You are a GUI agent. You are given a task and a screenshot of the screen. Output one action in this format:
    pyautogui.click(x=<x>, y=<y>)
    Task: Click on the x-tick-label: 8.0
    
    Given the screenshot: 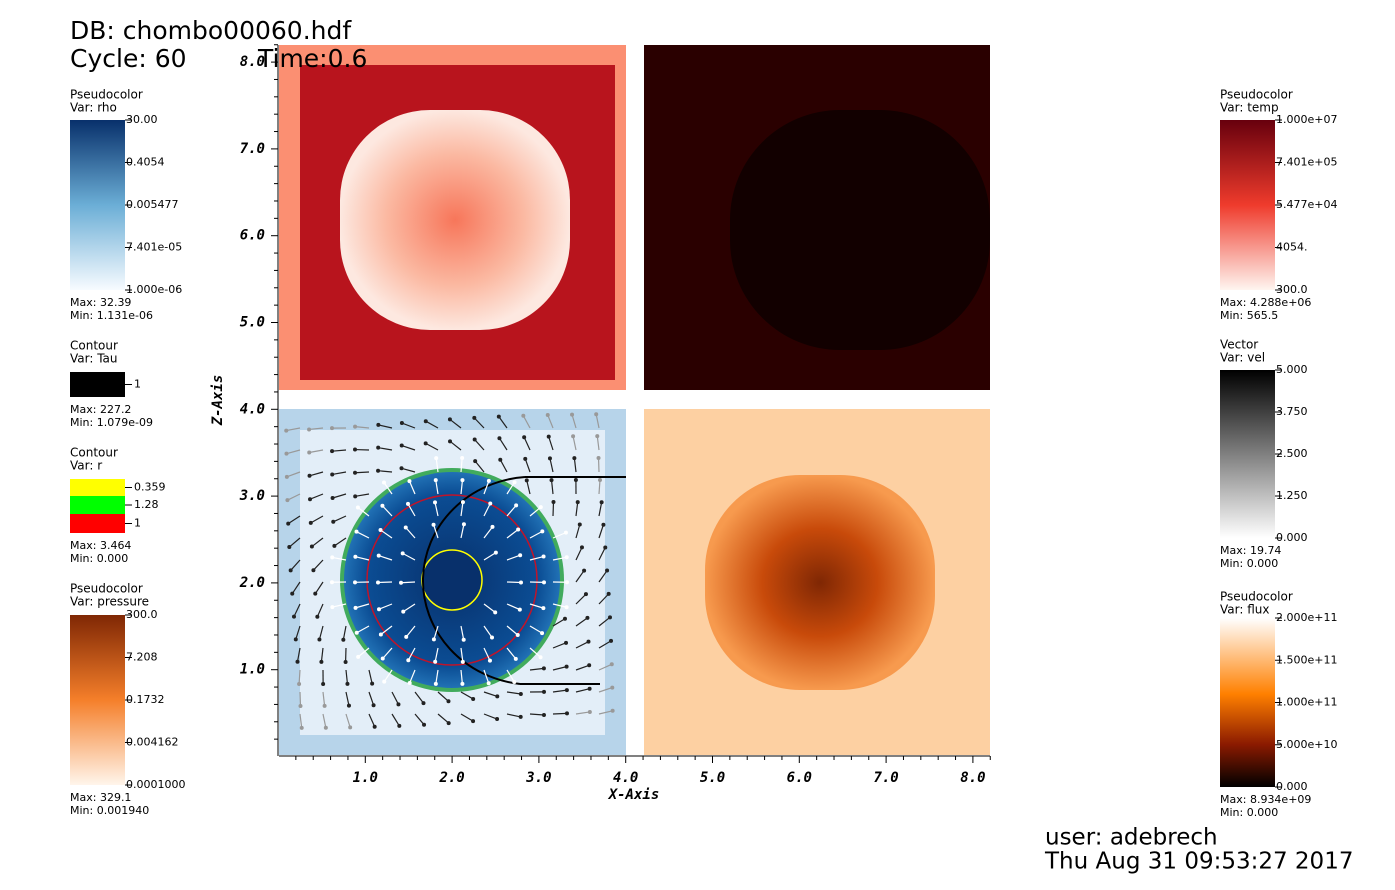 What is the action you would take?
    pyautogui.click(x=972, y=778)
    